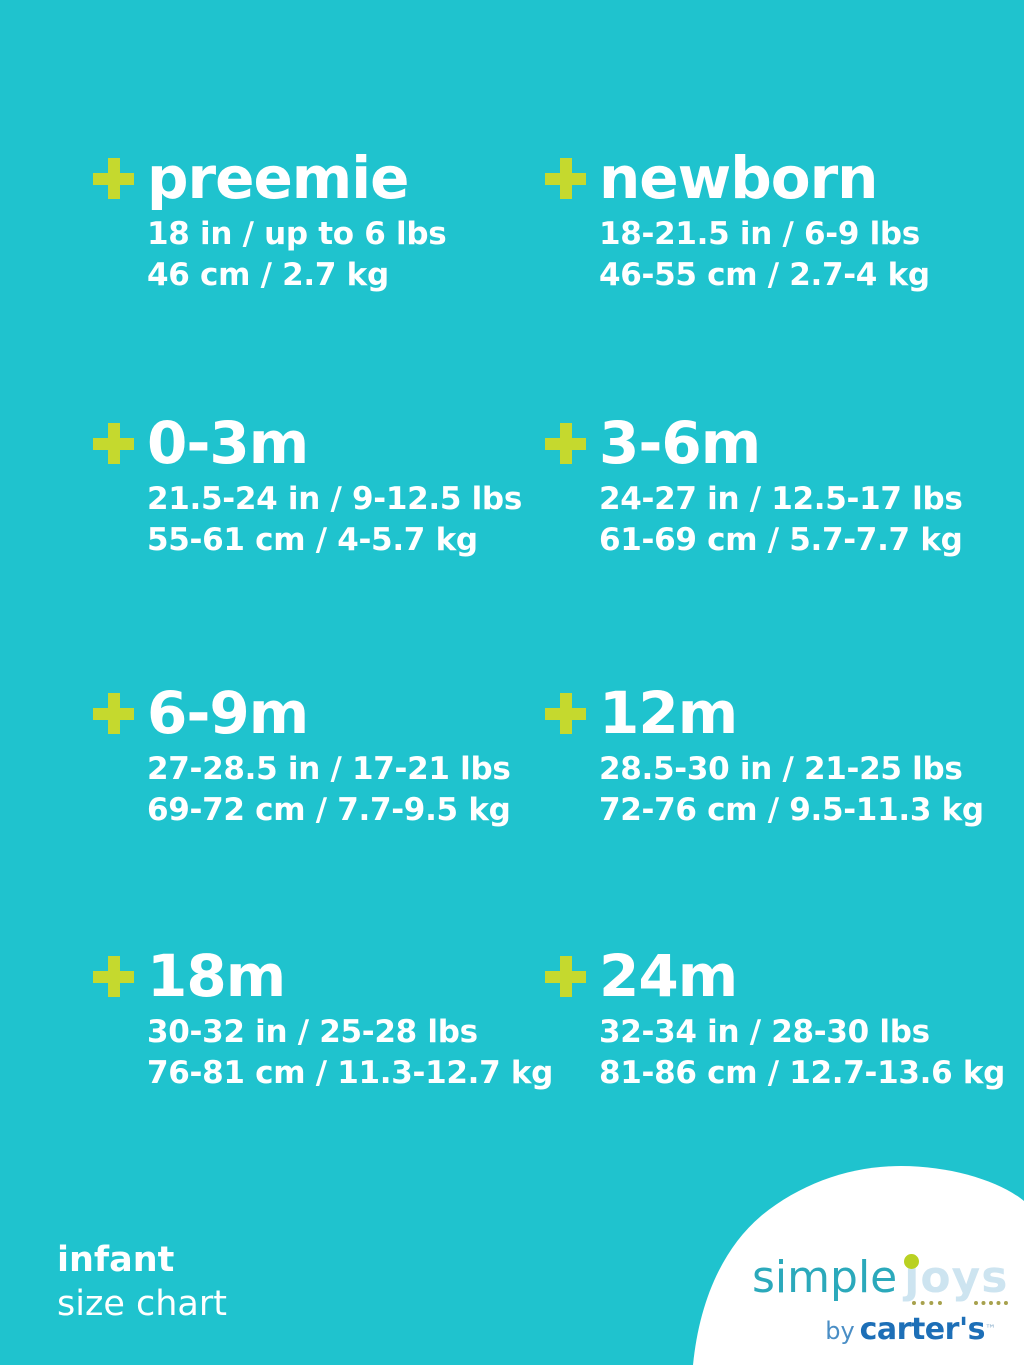 This screenshot has width=1024, height=1365. Describe the element at coordinates (297, 234) in the screenshot. I see `size-imperial: 18 in / up to 6 lbs` at that location.